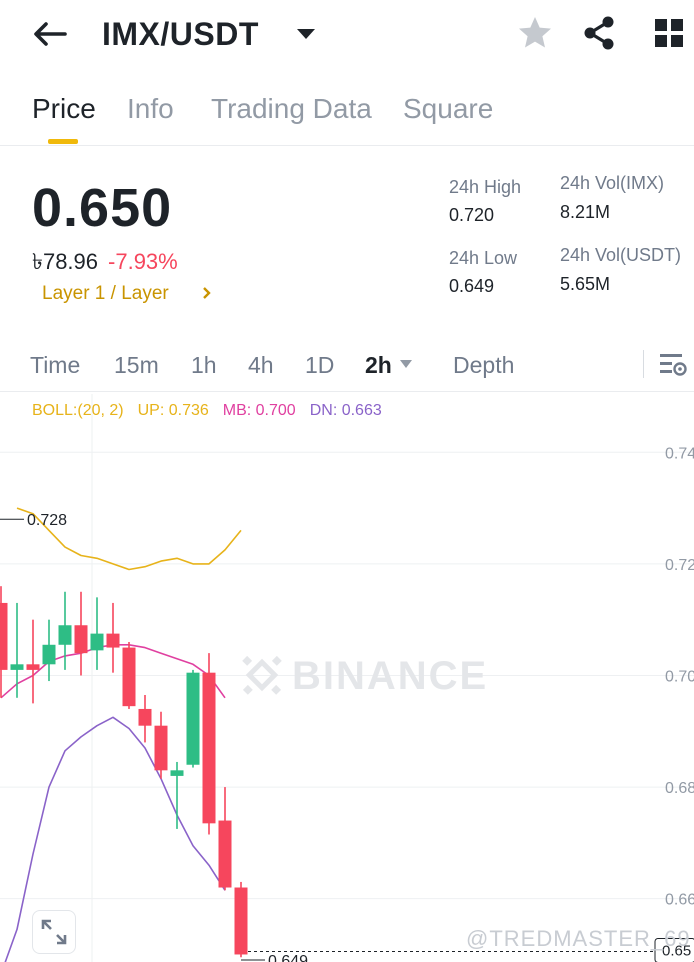 The height and width of the screenshot is (962, 694). I want to click on credit-watermark: @TREDMASTER_69, so click(578, 938).